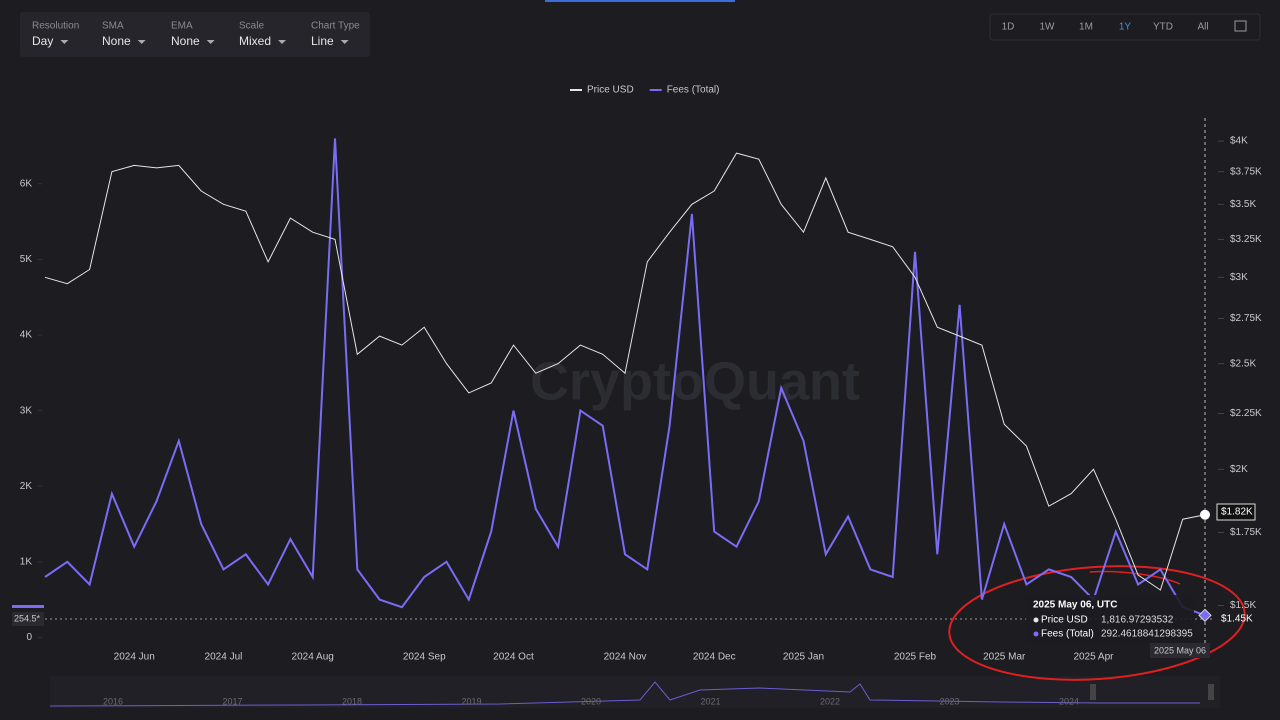 The height and width of the screenshot is (720, 1280). What do you see at coordinates (1239, 469) in the screenshot?
I see `y2-tick-label: $2K` at bounding box center [1239, 469].